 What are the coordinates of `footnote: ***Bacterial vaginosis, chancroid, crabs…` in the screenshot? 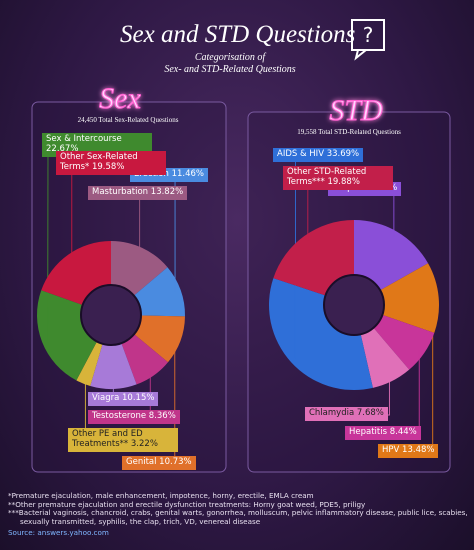 It's located at (238, 517).